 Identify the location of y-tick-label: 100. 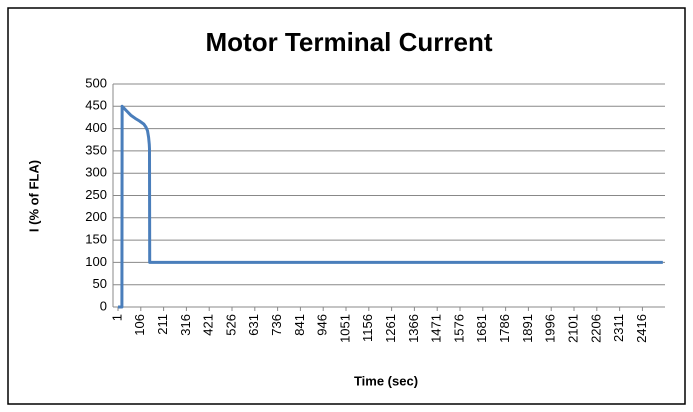
(96, 261).